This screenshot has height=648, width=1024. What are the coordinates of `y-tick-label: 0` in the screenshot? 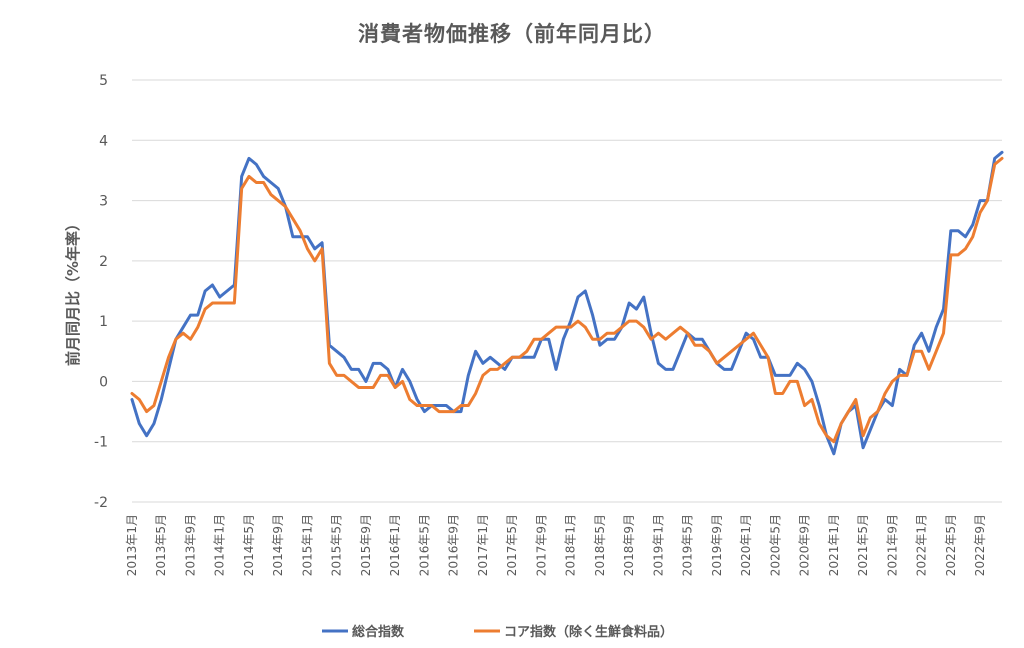 It's located at (103, 382).